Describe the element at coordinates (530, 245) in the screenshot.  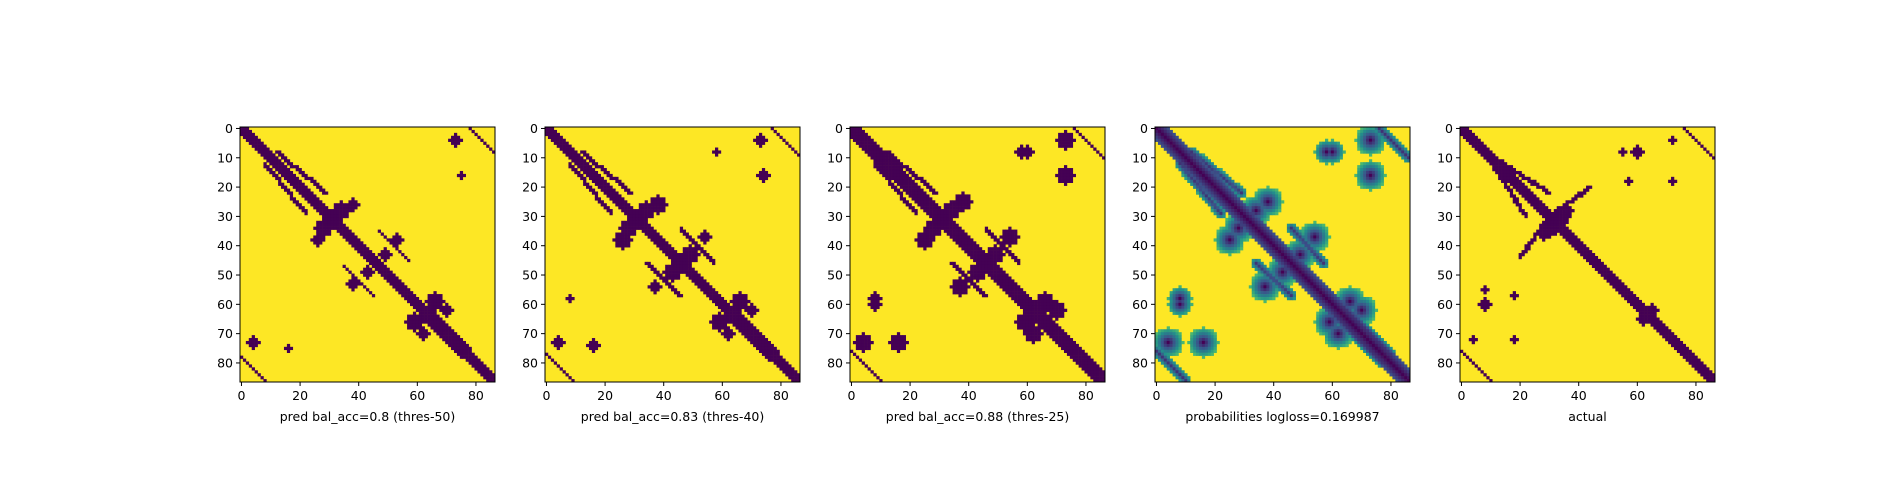
I see `y-tick-label: 40` at that location.